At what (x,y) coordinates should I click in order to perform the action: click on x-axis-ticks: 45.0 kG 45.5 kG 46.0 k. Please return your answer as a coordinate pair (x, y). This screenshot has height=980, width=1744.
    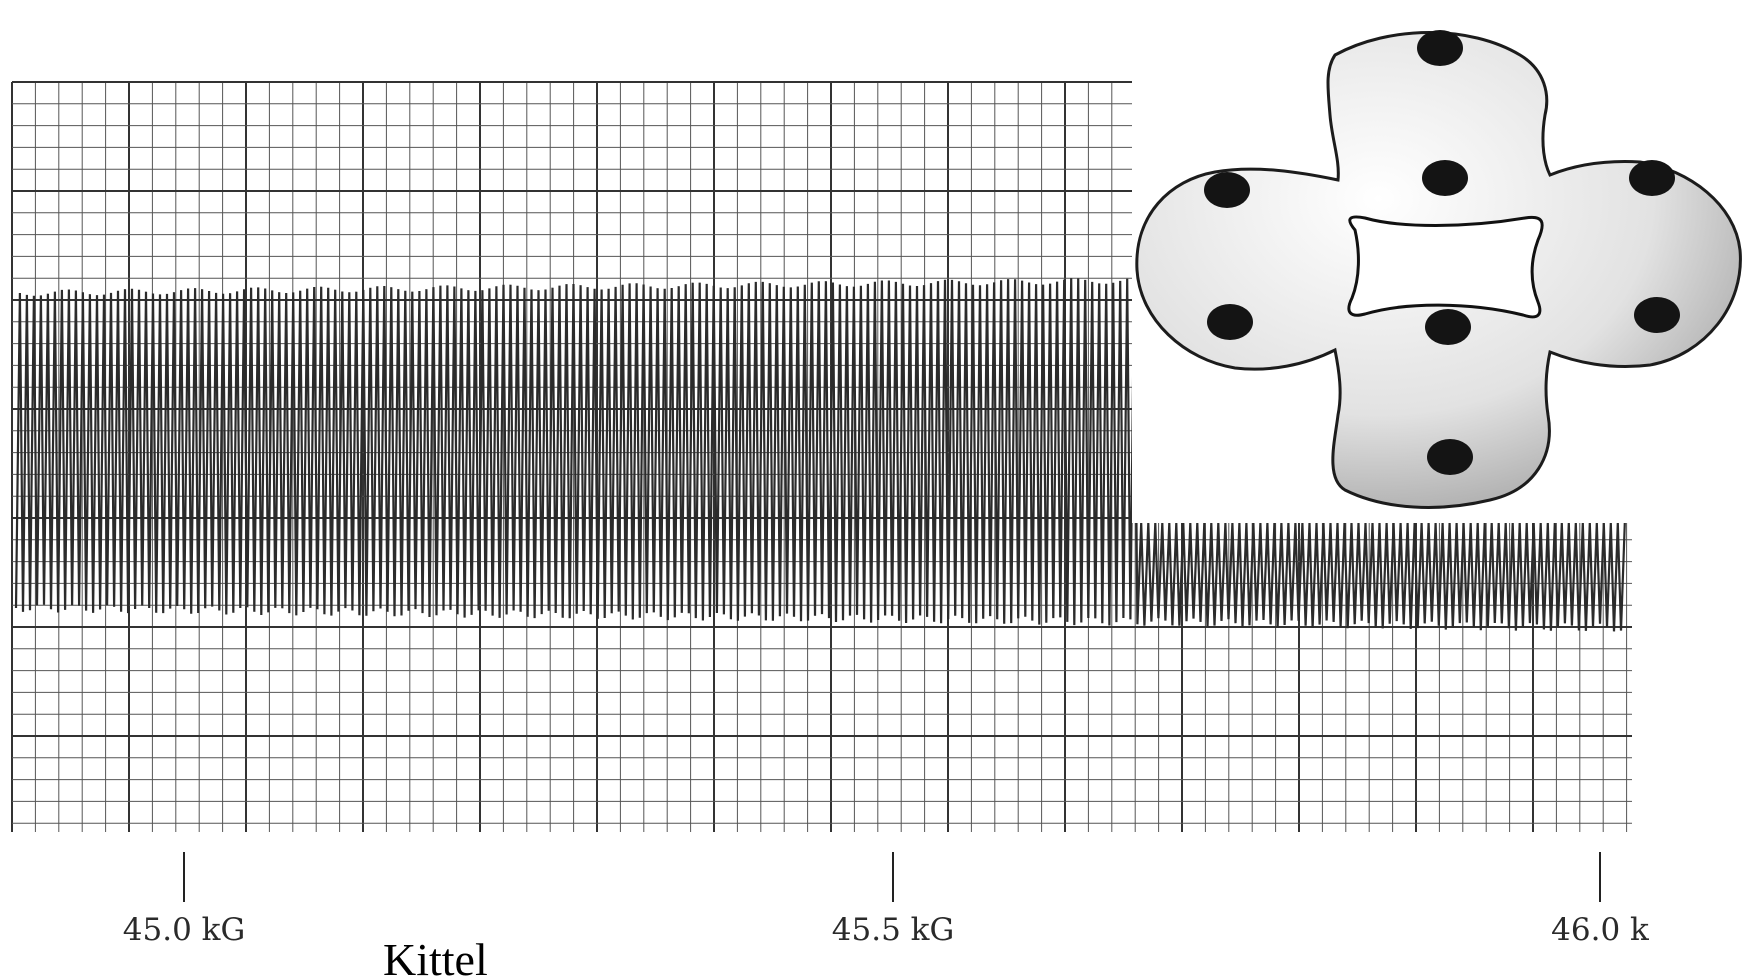
    Looking at the image, I should click on (886, 900).